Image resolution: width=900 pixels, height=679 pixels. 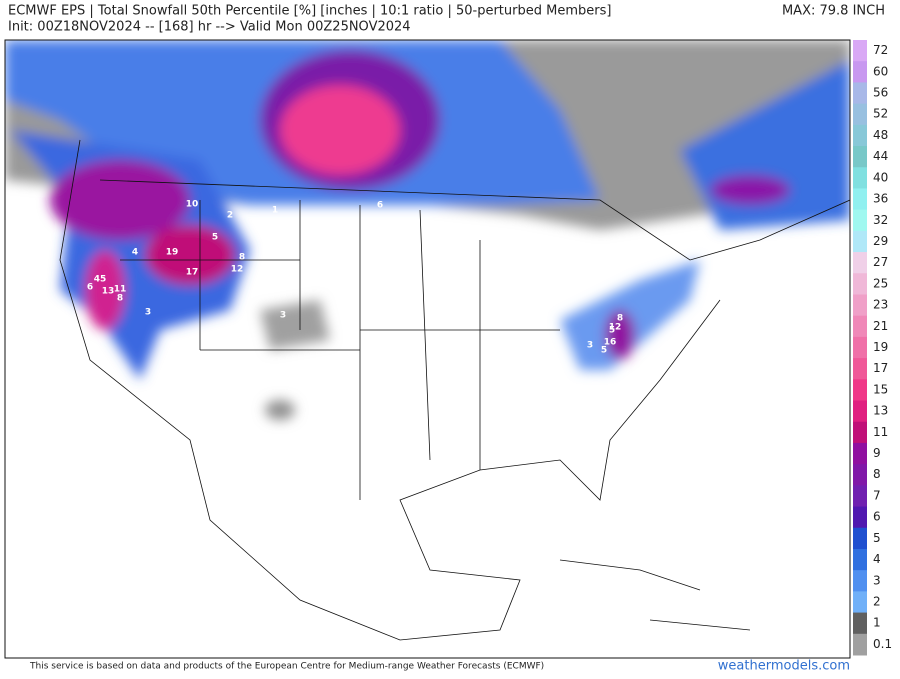 I want to click on colorbar-label: 48, so click(x=880, y=135).